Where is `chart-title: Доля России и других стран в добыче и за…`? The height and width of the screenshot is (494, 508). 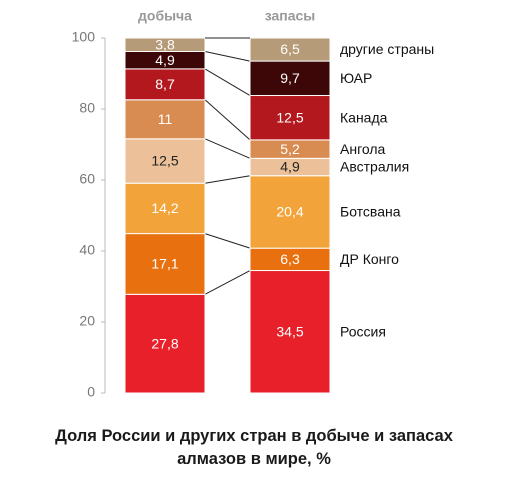
chart-title: Доля России и других стран в добыче и за… is located at coordinates (254, 447).